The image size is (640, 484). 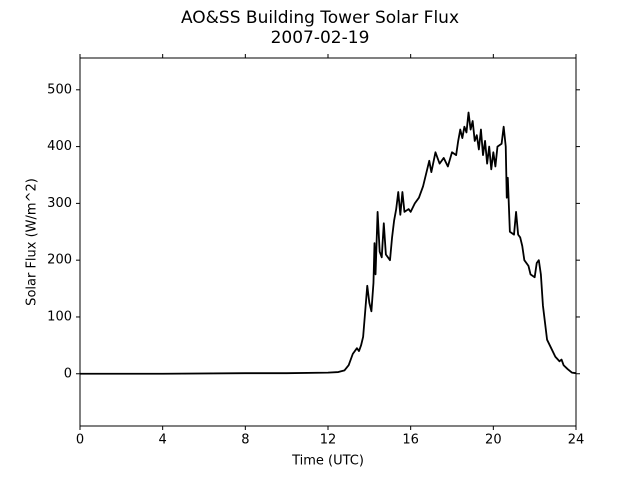 What do you see at coordinates (163, 440) in the screenshot?
I see `x-tick-label: 4` at bounding box center [163, 440].